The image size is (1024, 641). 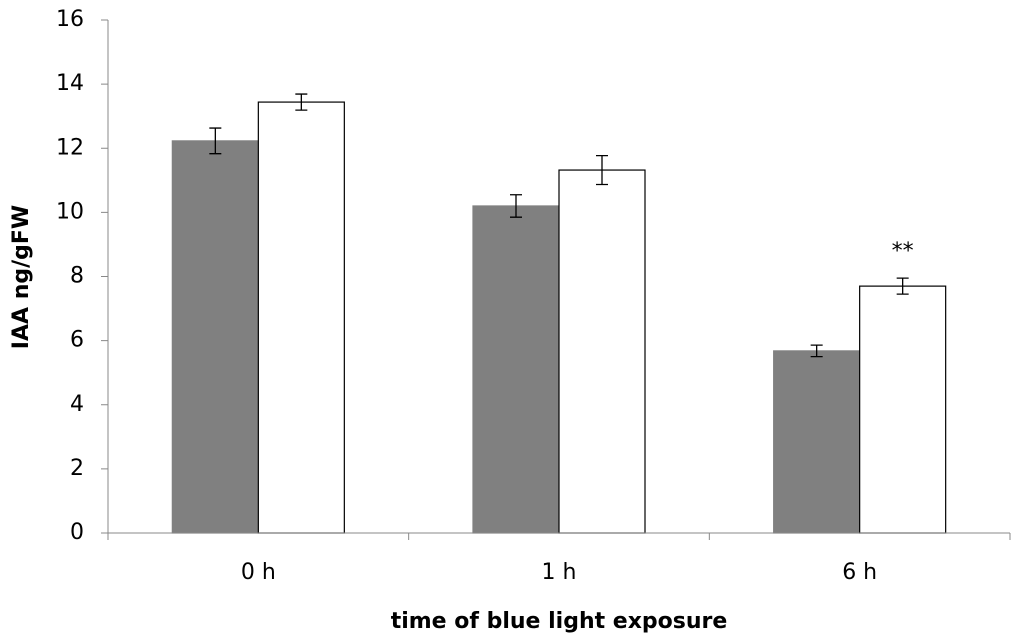 What do you see at coordinates (559, 621) in the screenshot?
I see `x-axis-title: time of blue light exposure` at bounding box center [559, 621].